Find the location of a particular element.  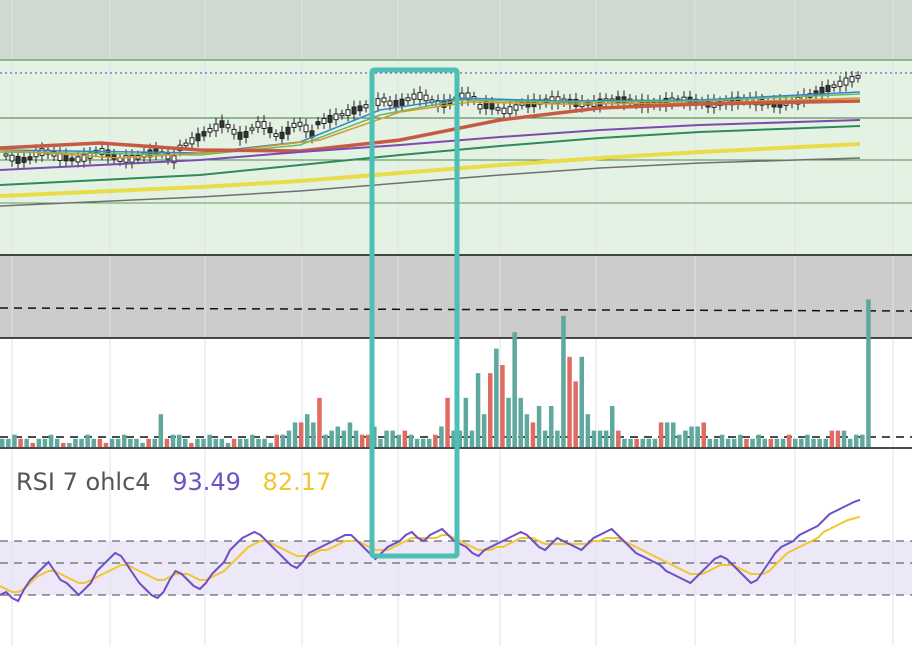

rsi-legend: RSI 7 ohlc4 93.49 82.17 is located at coordinates (180, 482).